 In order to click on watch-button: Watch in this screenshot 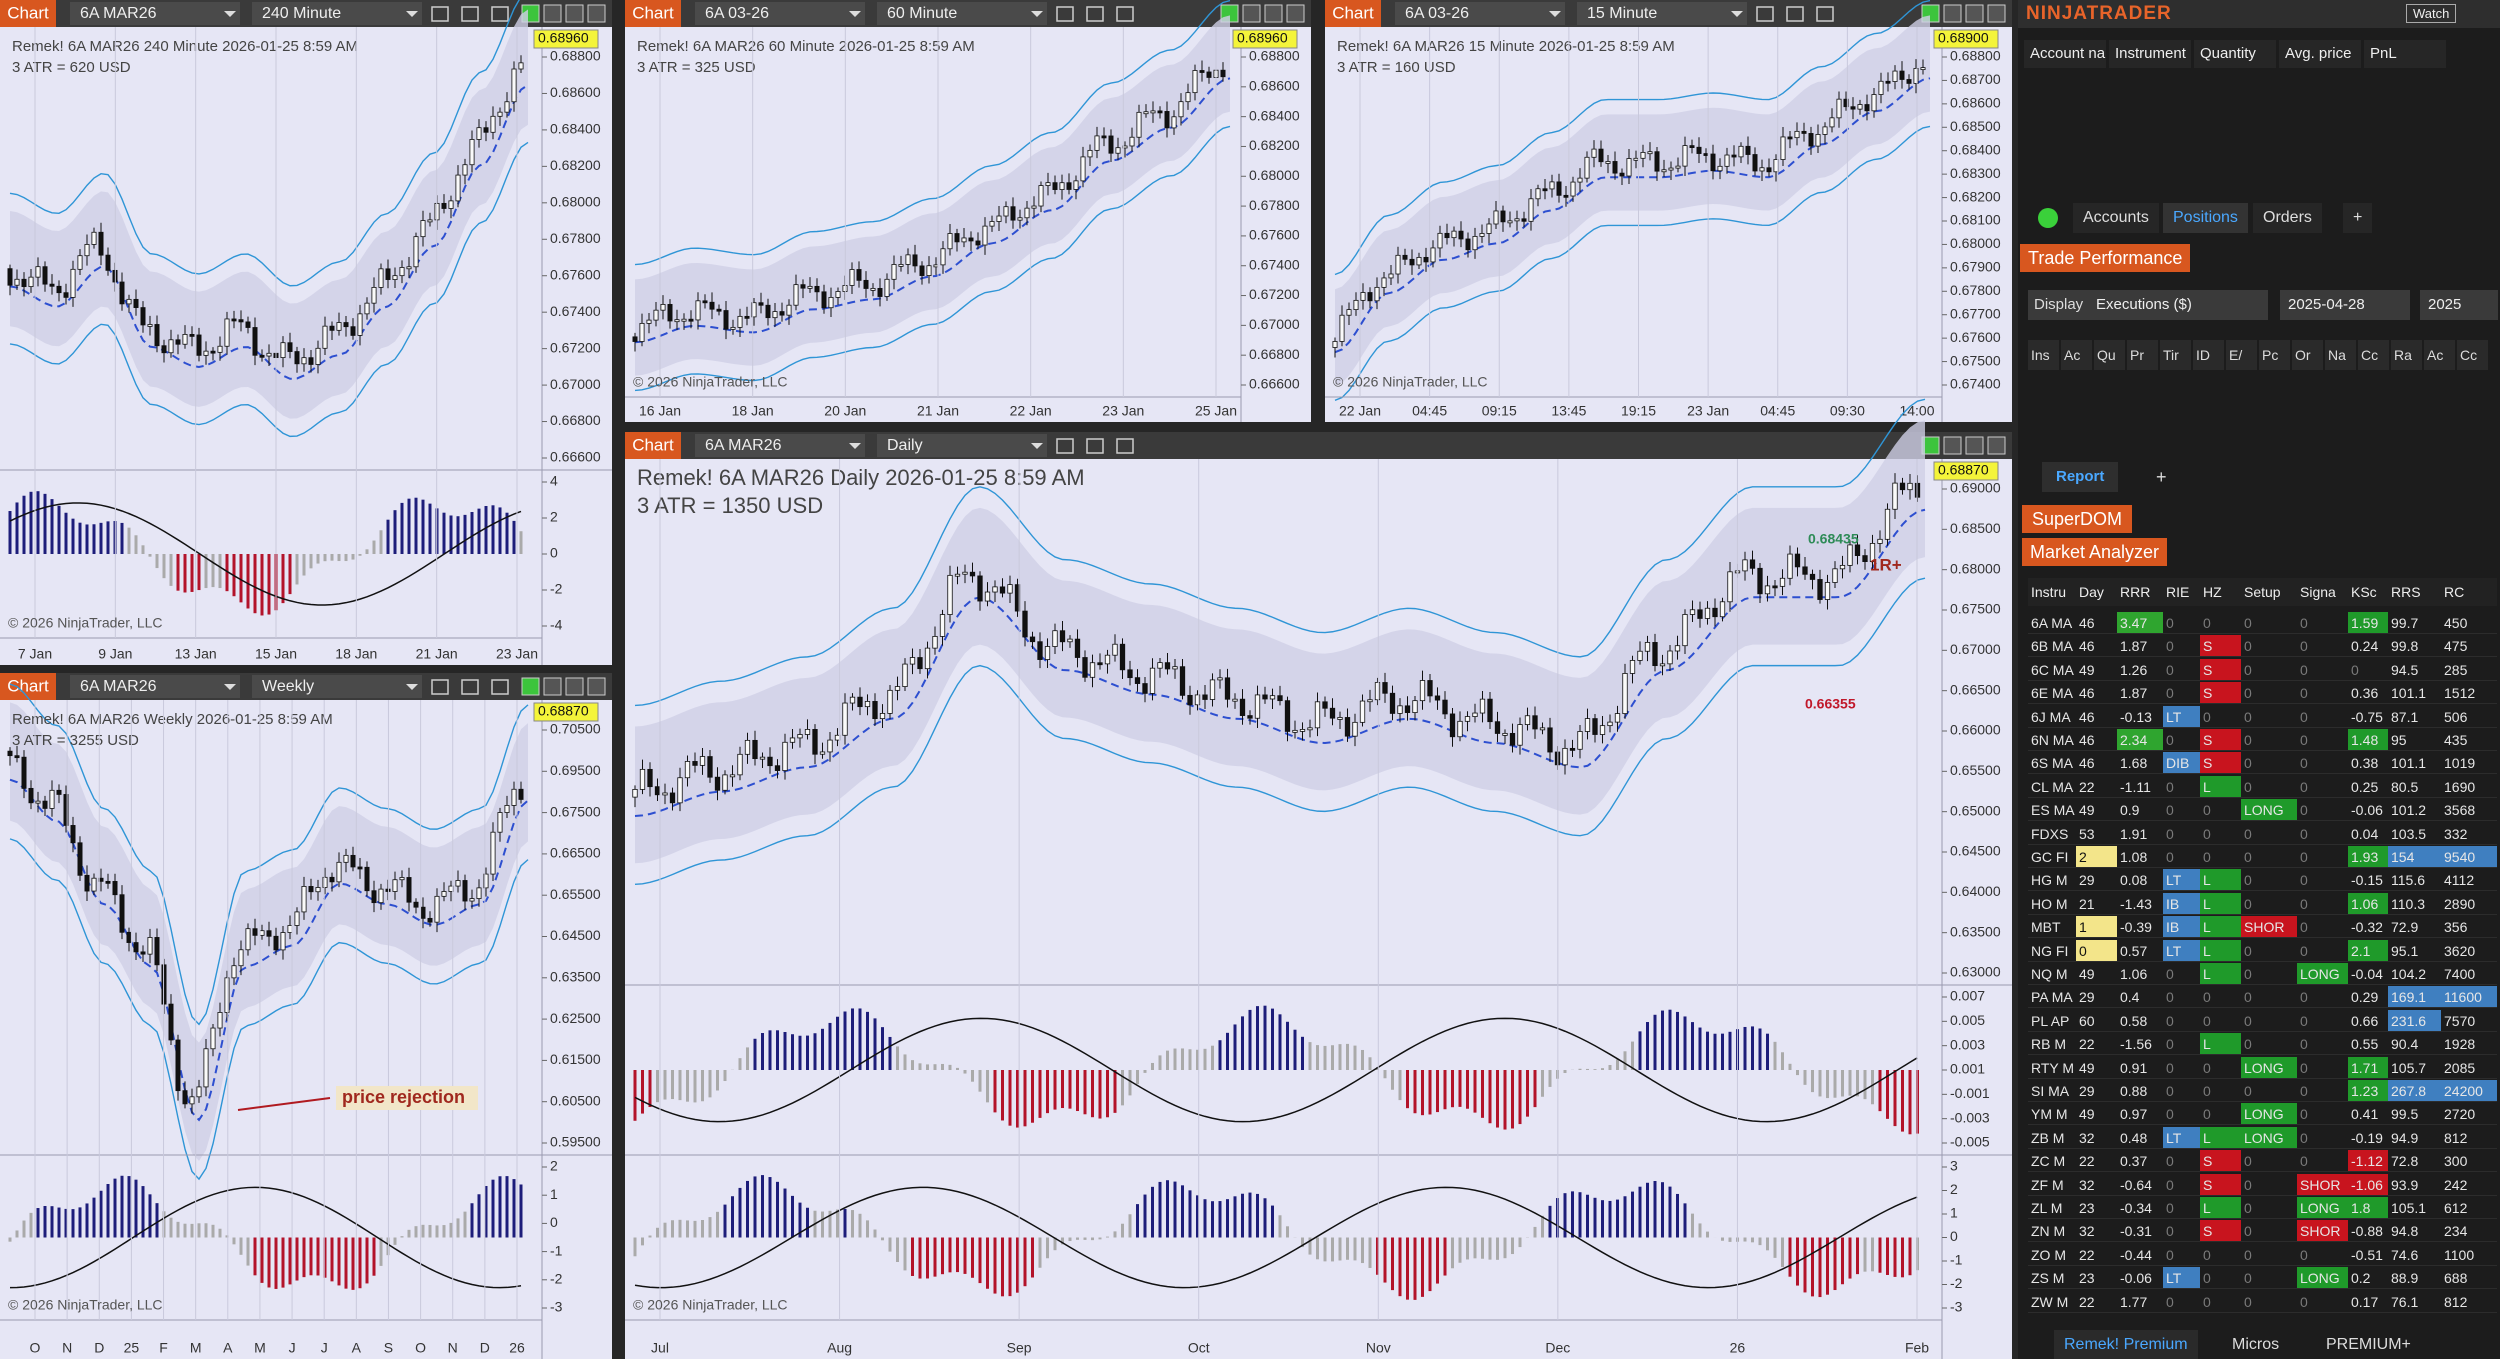, I will do `click(2431, 13)`.